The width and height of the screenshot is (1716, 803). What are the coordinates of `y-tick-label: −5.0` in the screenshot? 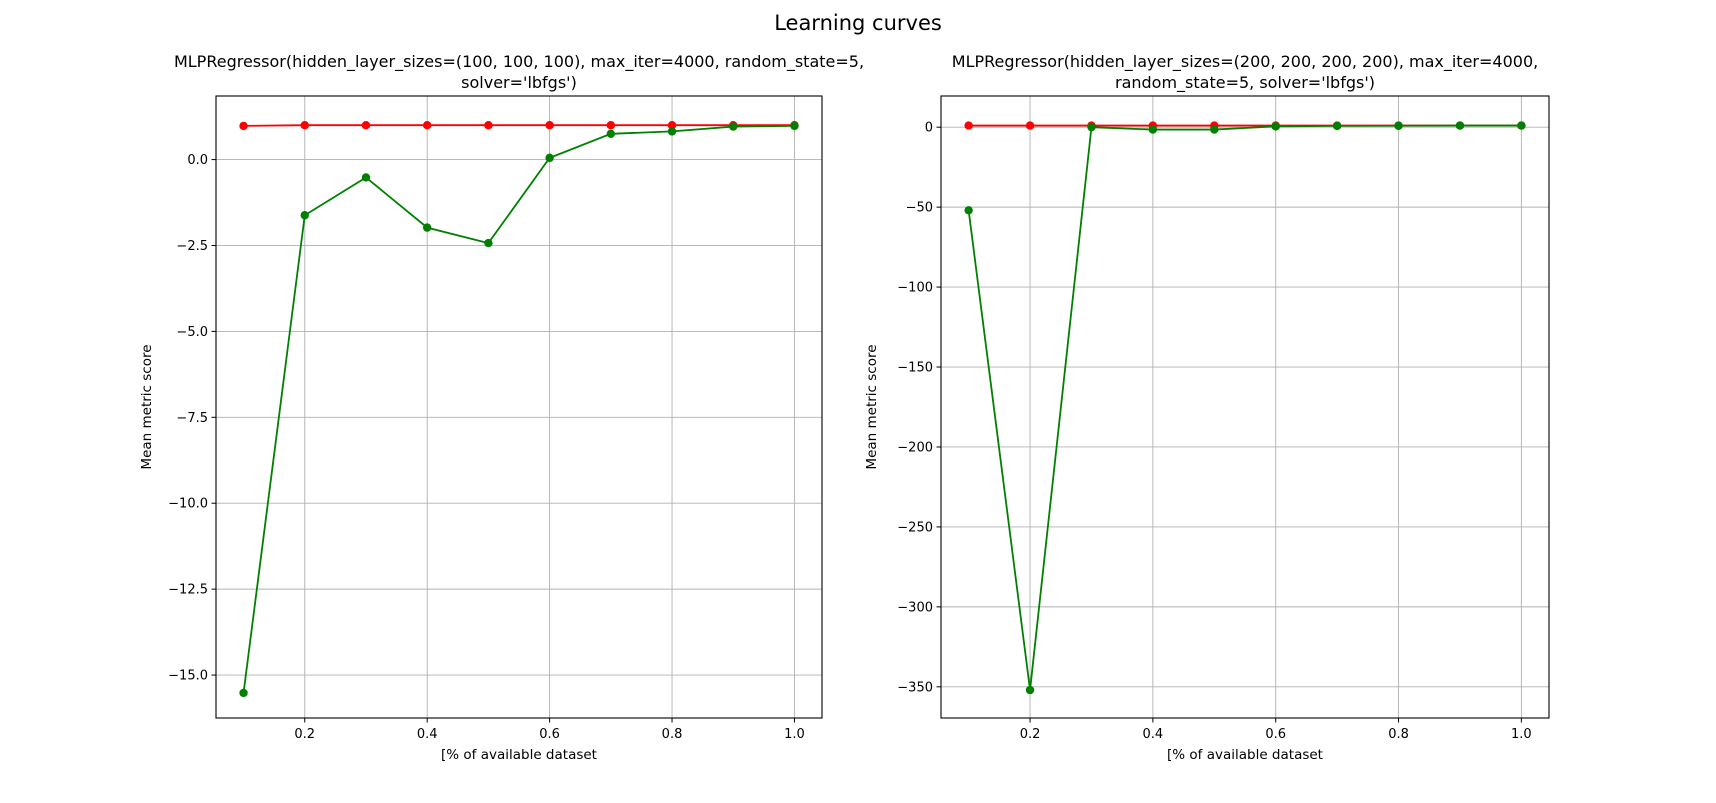 It's located at (192, 332).